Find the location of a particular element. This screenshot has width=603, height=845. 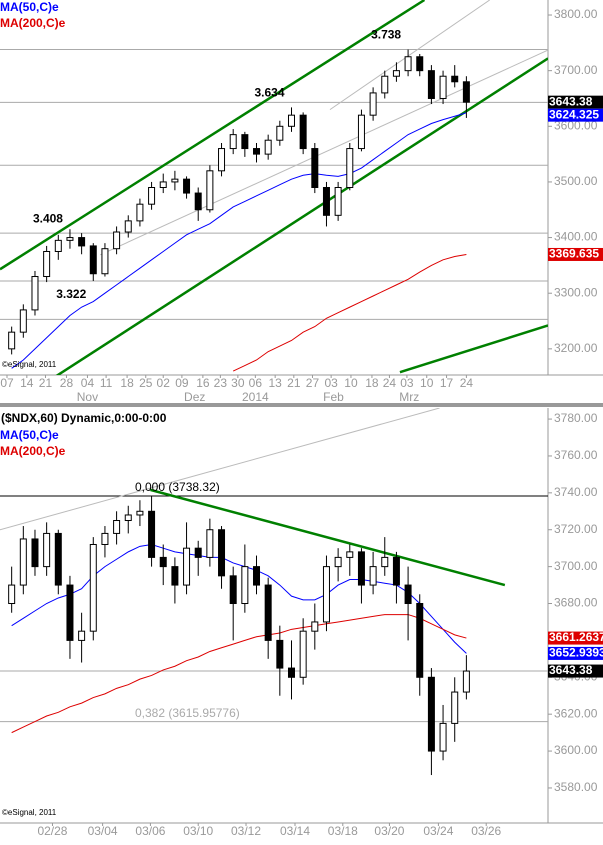

peak-label: 3.408 is located at coordinates (48, 218).